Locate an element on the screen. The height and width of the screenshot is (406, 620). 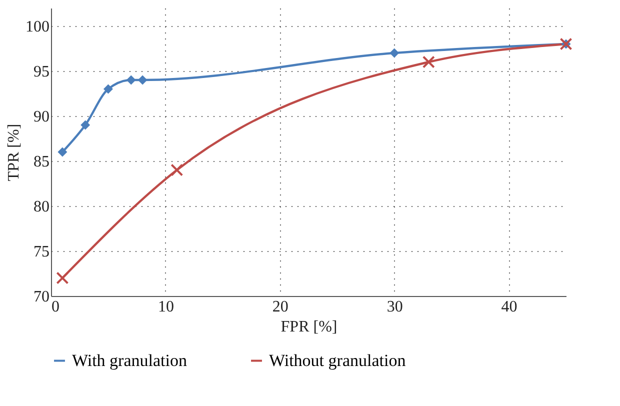
y-tick-label: 100 is located at coordinates (38, 27).